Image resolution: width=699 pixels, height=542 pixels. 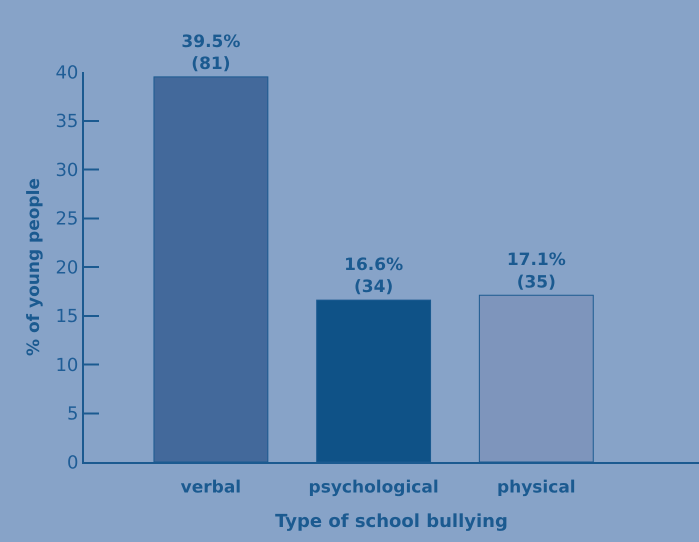 I want to click on x-tick-label: verbal, so click(x=211, y=487).